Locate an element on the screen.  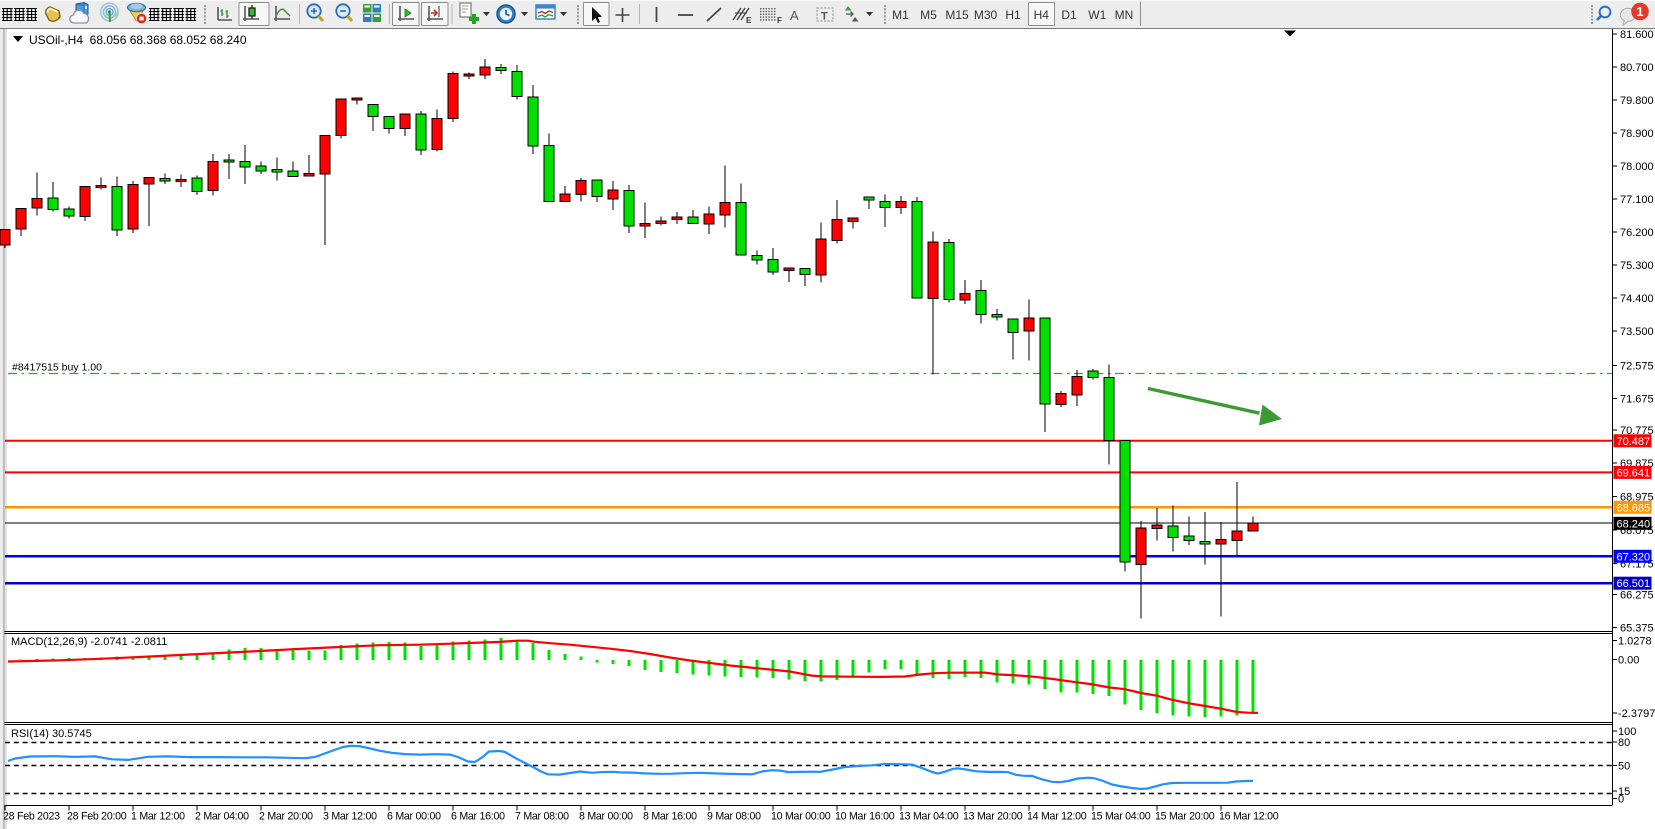
svg-text: 15 is located at coordinates (1624, 792).